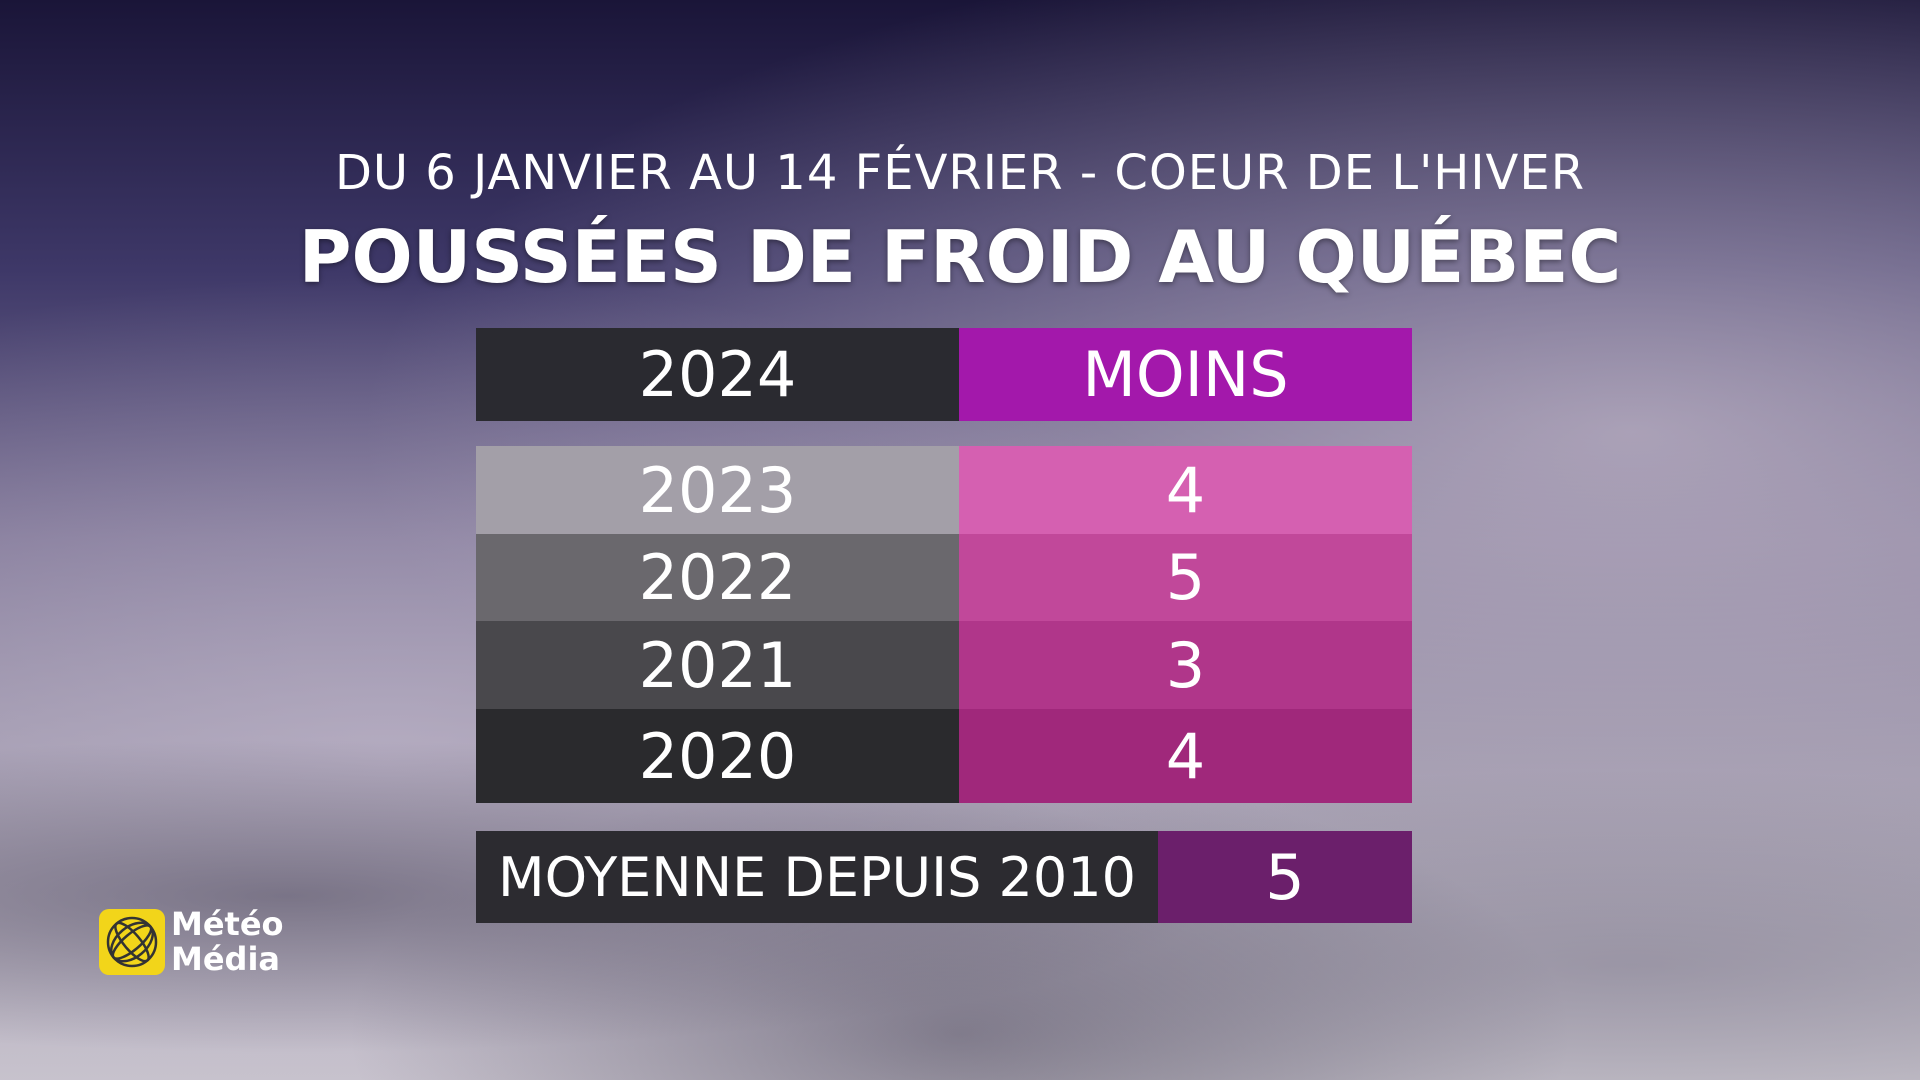  What do you see at coordinates (1185, 374) in the screenshot?
I see `header-label: MOINS` at bounding box center [1185, 374].